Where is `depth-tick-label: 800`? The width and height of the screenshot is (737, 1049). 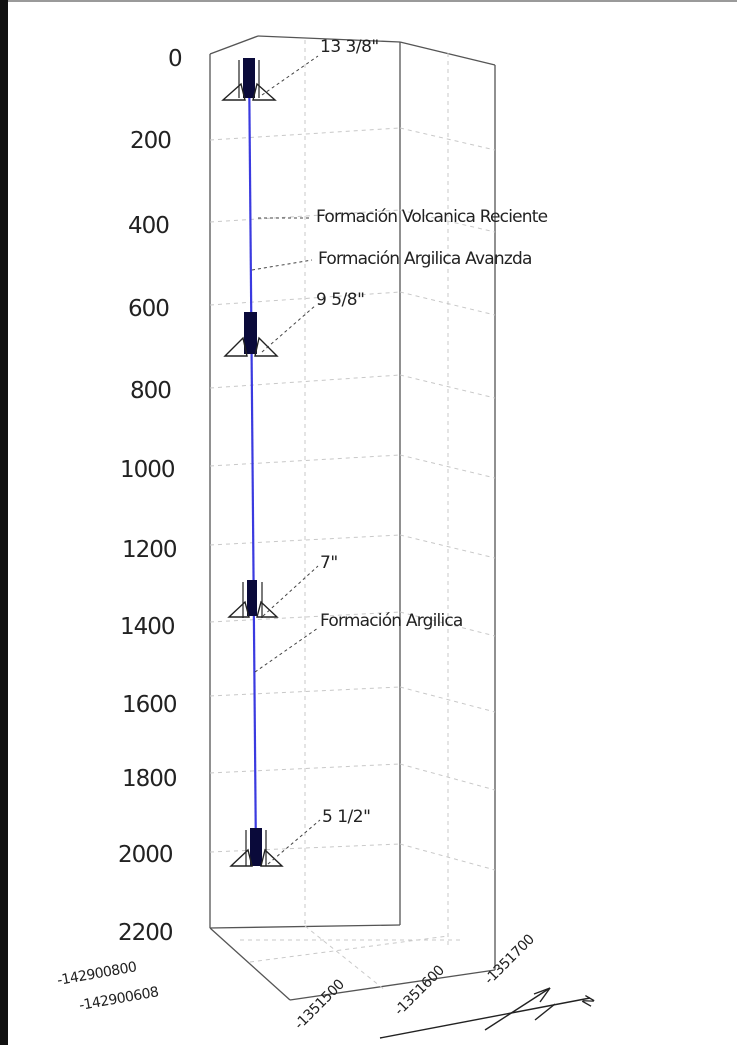 depth-tick-label: 800 is located at coordinates (150, 391).